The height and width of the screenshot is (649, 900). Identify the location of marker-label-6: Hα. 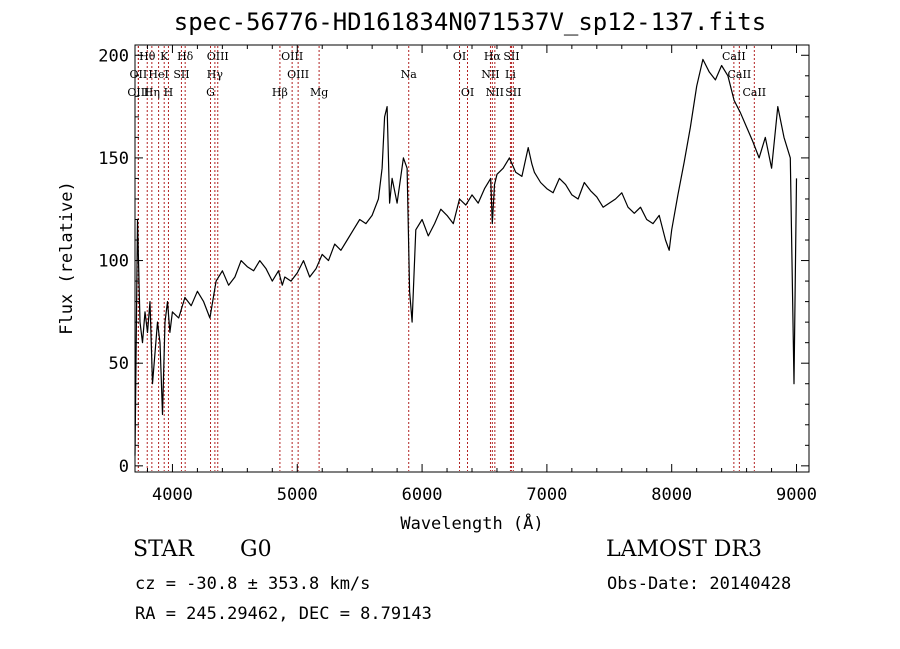
(493, 56).